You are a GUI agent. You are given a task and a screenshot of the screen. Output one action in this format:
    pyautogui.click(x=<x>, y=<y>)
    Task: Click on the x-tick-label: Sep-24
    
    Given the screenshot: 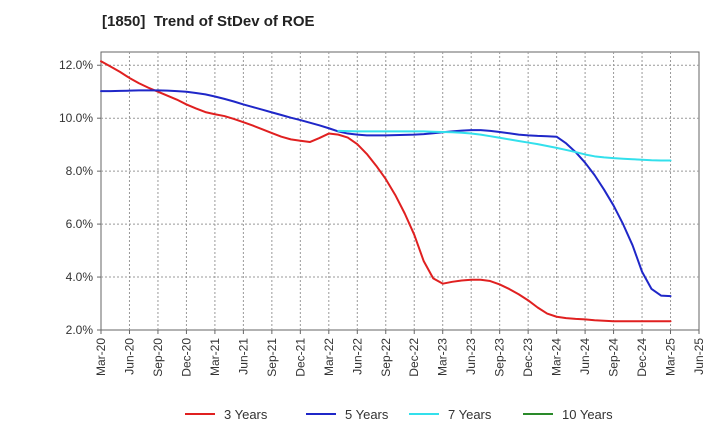 What is the action you would take?
    pyautogui.click(x=614, y=357)
    